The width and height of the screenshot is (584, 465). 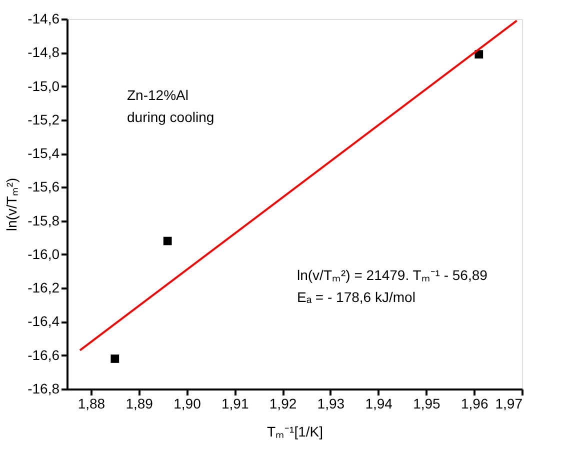 I want to click on y-tick-label: -15,0, so click(x=44, y=86).